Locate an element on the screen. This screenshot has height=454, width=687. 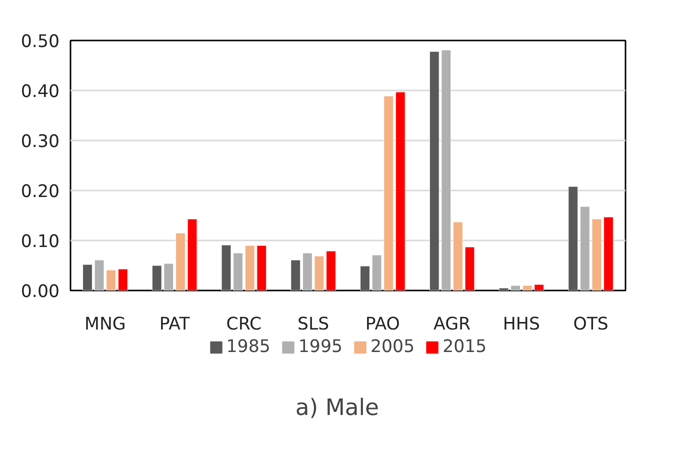
y-tick-label: 0.10 is located at coordinates (40, 242).